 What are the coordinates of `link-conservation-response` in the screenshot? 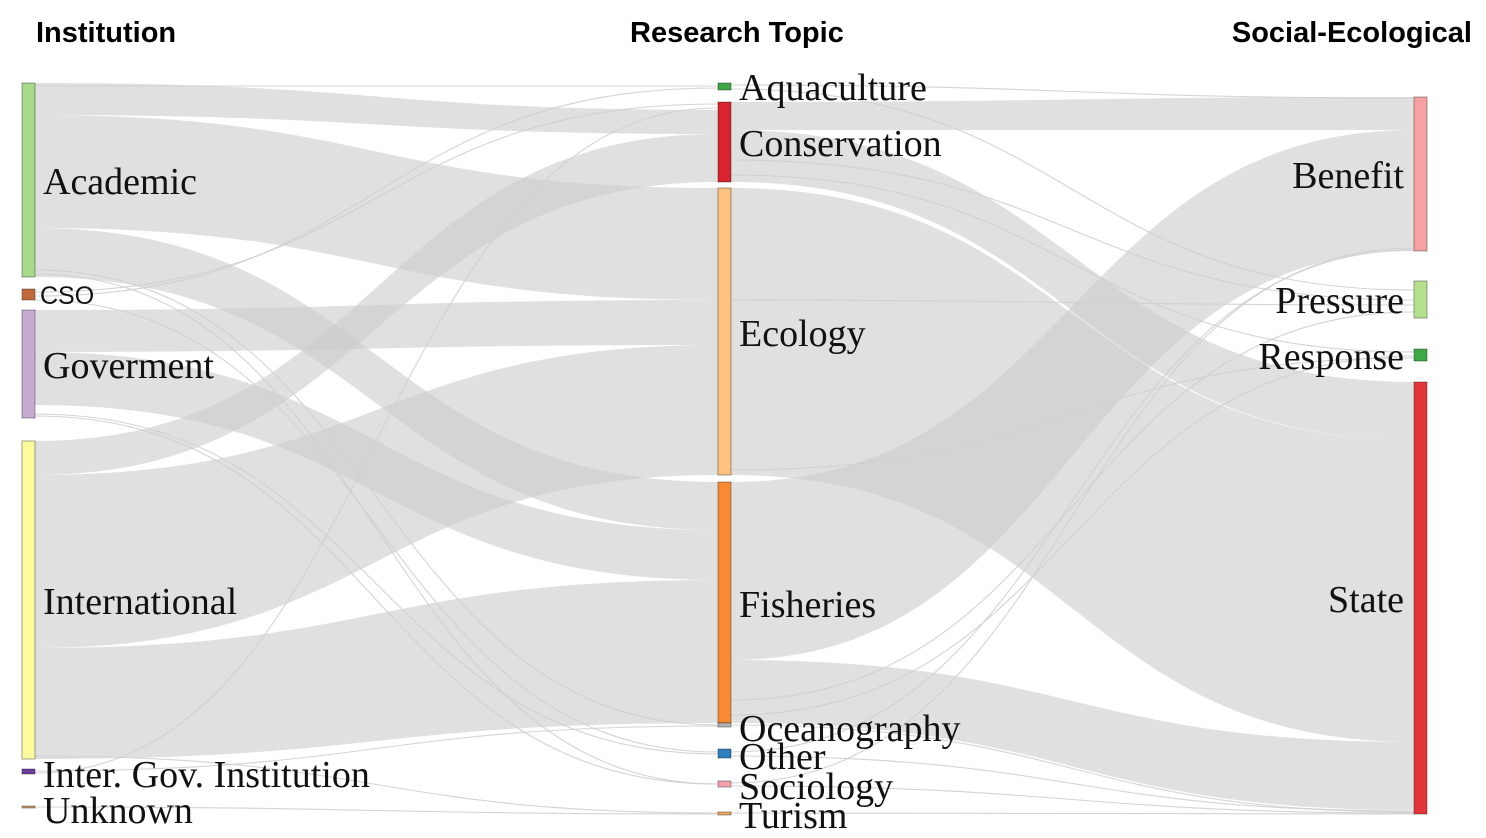 It's located at (1072, 263).